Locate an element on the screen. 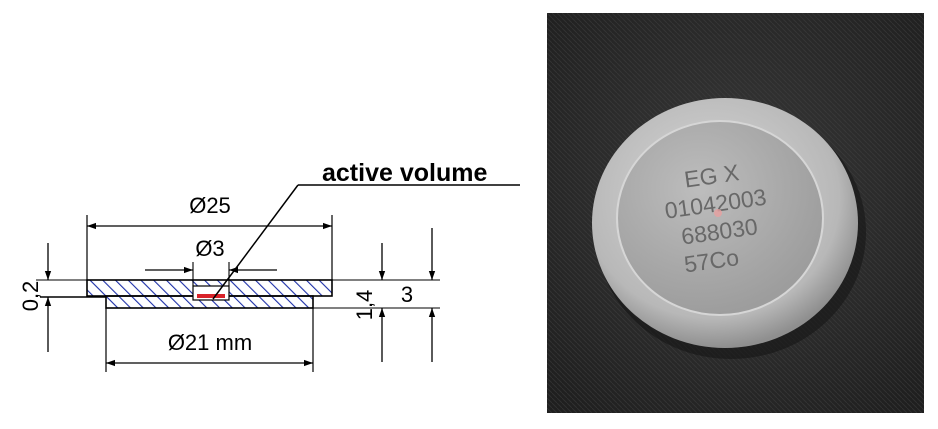 The image size is (938, 429). source-cross-section is located at coordinates (186, 294).